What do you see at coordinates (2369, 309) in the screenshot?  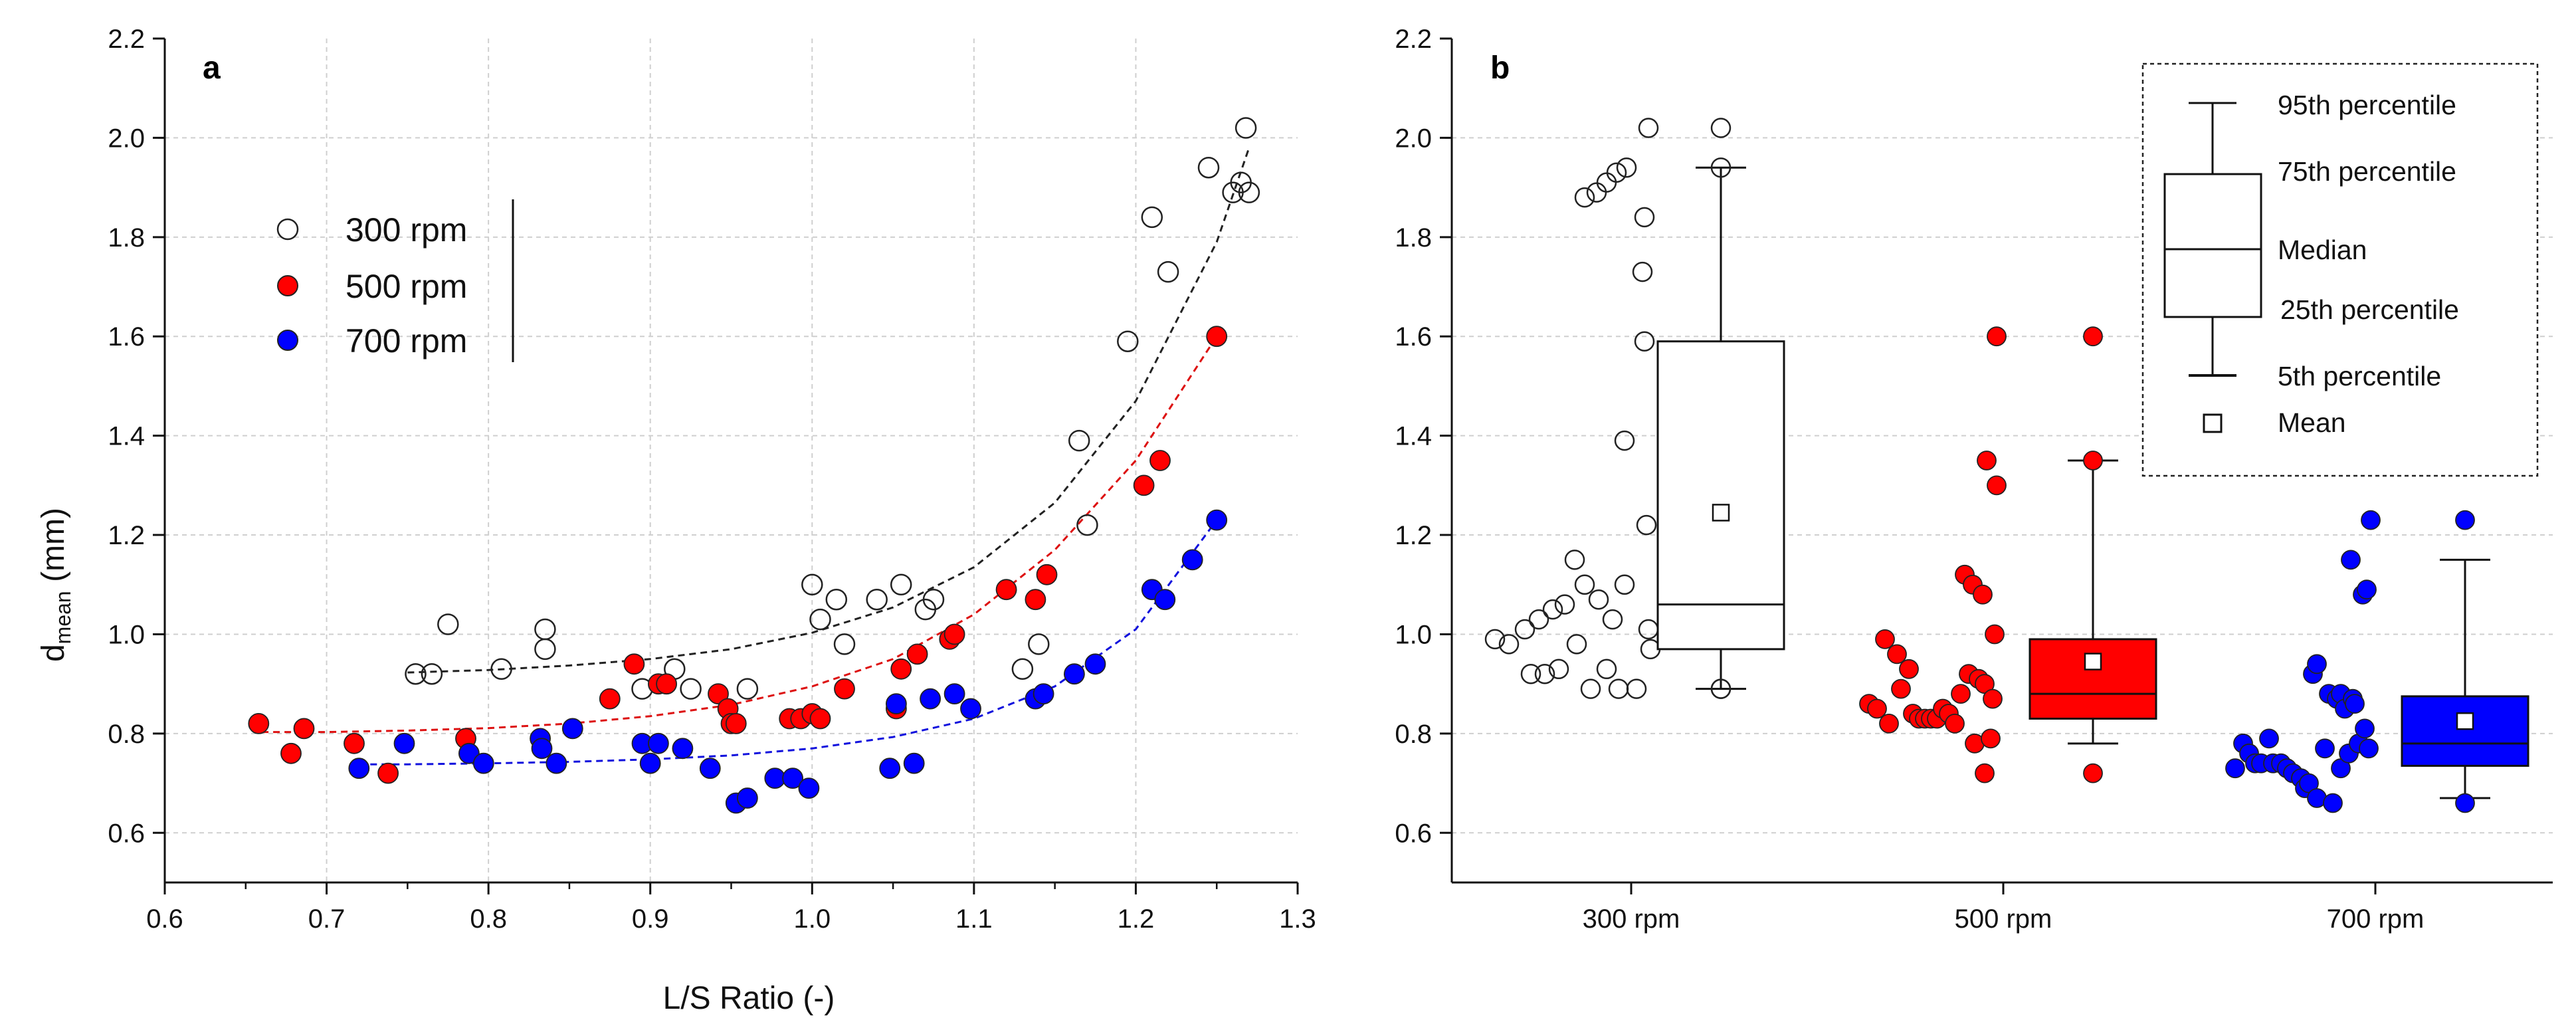 I see `legend-p25-label: 25th percentile` at bounding box center [2369, 309].